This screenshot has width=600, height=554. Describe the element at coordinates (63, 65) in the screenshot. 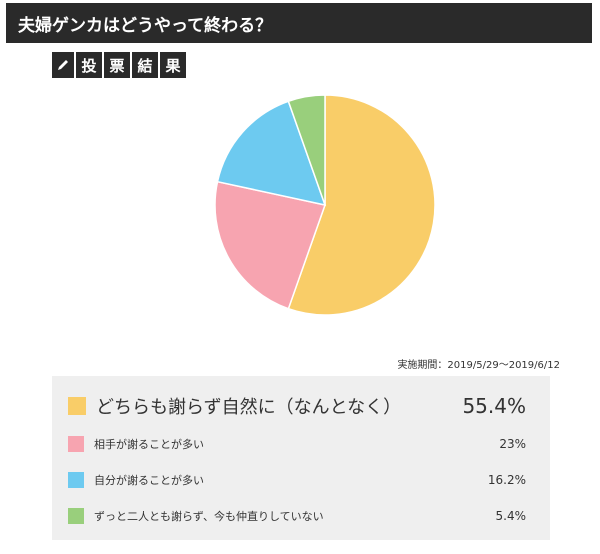

I see `pencil-icon` at that location.